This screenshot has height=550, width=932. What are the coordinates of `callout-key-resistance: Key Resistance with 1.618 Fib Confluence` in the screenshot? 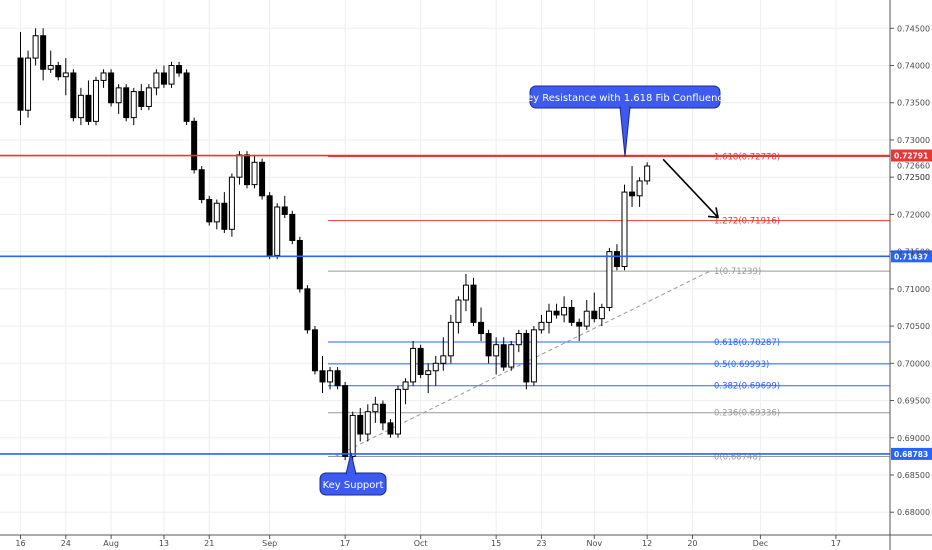 It's located at (625, 121).